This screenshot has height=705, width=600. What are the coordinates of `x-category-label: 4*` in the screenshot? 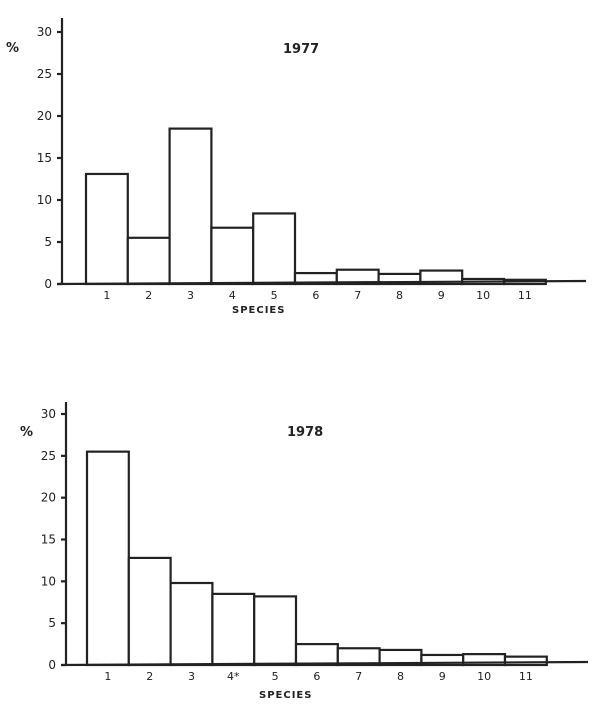 It's located at (233, 676).